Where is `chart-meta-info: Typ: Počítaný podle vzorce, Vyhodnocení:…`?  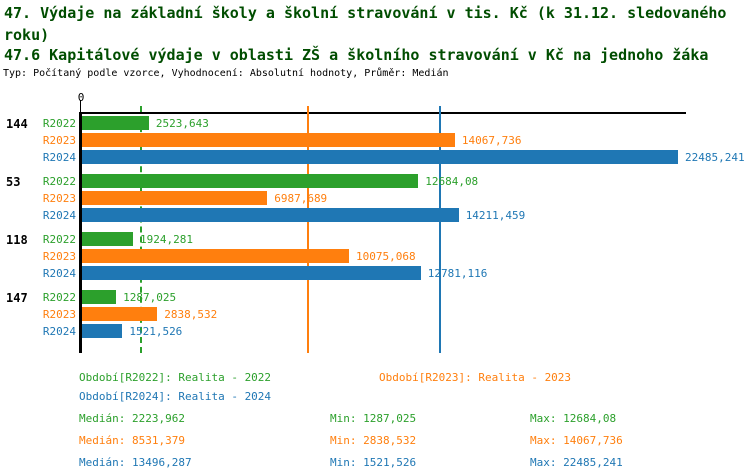 chart-meta-info: Typ: Počítaný podle vzorce, Vyhodnocení:… is located at coordinates (226, 73).